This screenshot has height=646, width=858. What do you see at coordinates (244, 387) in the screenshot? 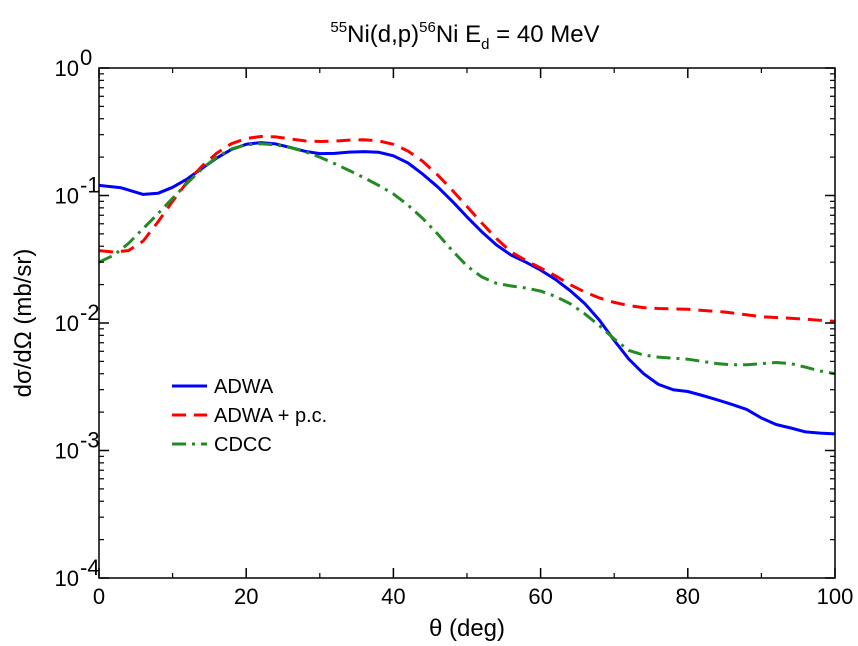
I see `legend-label-0: ADWA` at bounding box center [244, 387].